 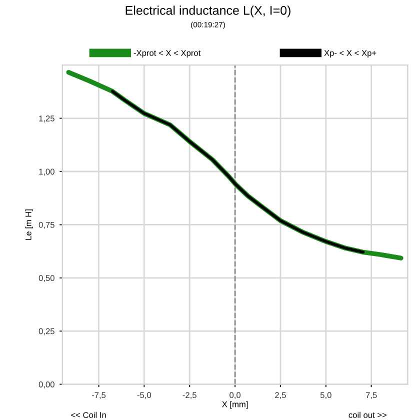 I want to click on x-tick-label: 5,0, so click(x=326, y=396).